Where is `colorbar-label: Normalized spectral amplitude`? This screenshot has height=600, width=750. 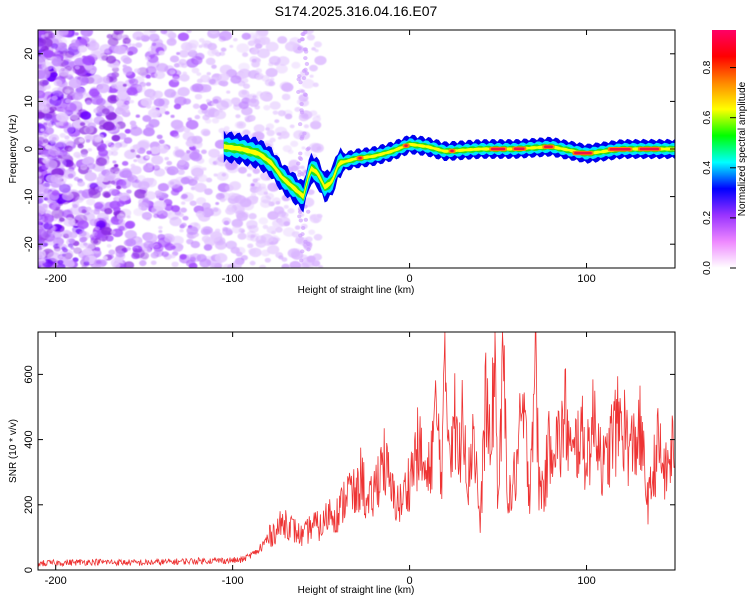 colorbar-label: Normalized spectral amplitude is located at coordinates (742, 148).